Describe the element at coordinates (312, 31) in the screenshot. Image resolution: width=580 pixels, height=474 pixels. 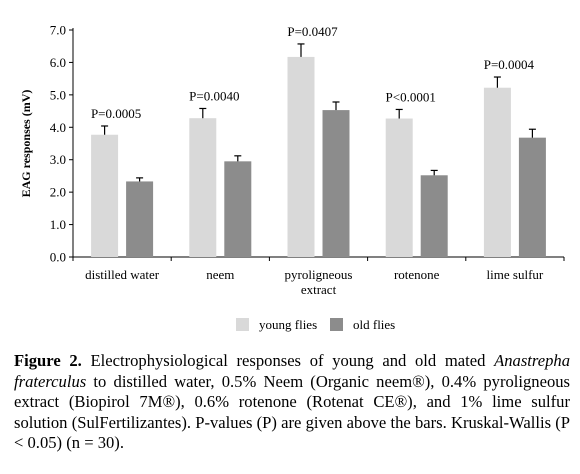
I see `p-value-annotation: P=0.0407` at that location.